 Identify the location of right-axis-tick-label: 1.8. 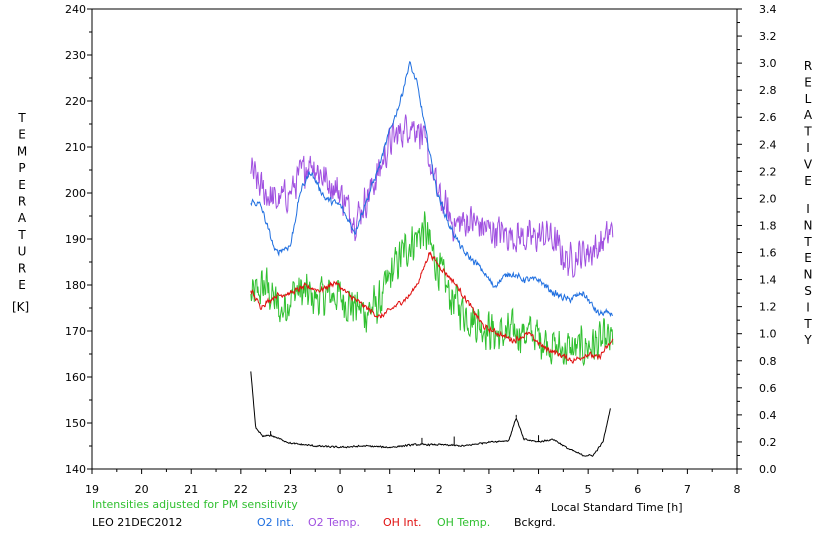
(768, 225).